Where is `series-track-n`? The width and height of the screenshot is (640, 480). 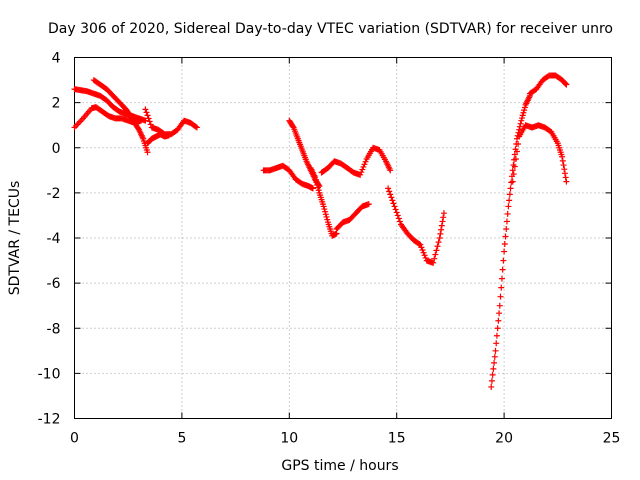
series-track-n is located at coordinates (539, 153).